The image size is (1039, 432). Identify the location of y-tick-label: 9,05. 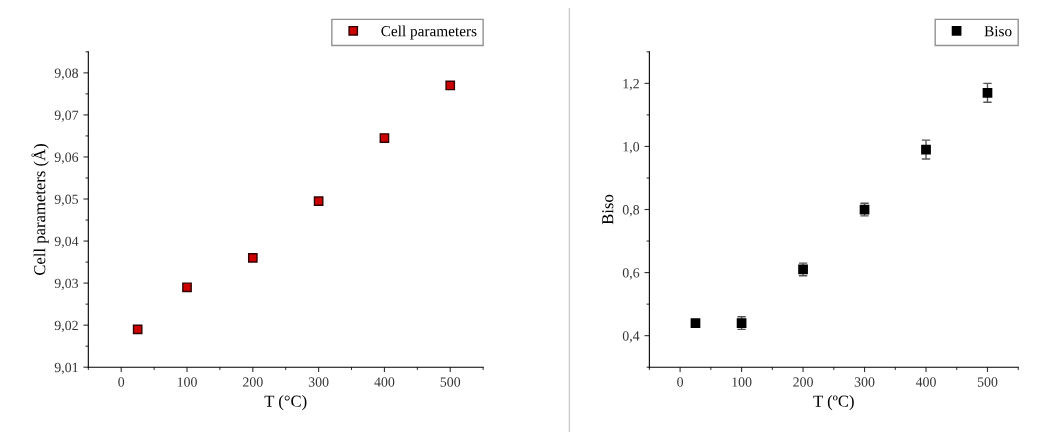
(66, 200).